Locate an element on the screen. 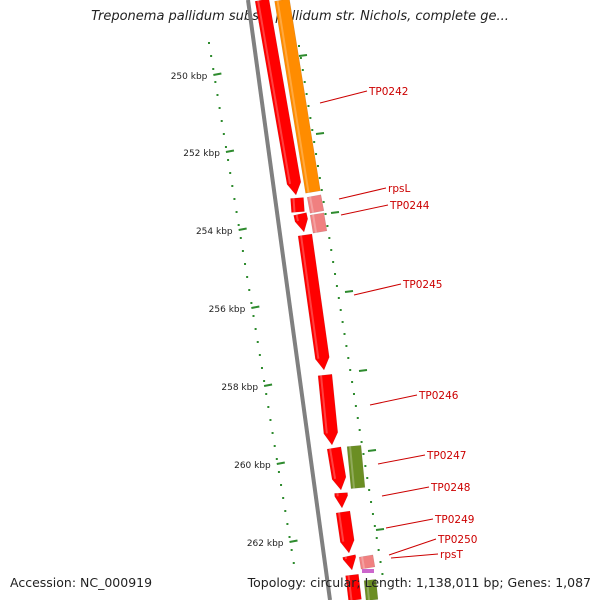  outer-tick-ring is located at coordinates (341, 310).